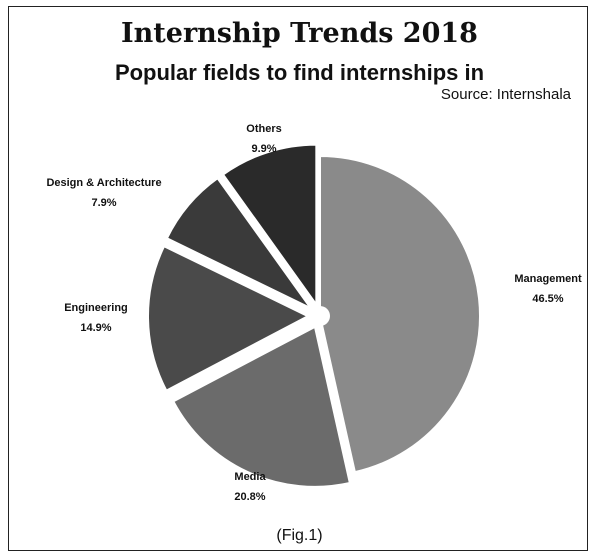 The height and width of the screenshot is (555, 599). What do you see at coordinates (263, 129) in the screenshot?
I see `slice-label: Others` at bounding box center [263, 129].